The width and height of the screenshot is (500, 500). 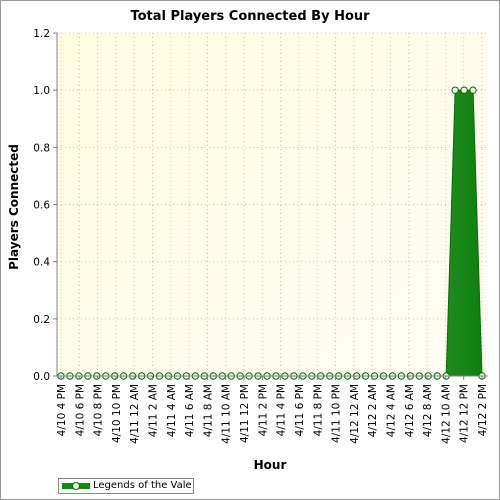 What do you see at coordinates (391, 410) in the screenshot?
I see `x-tick-label: 4/12 4 AM` at bounding box center [391, 410].